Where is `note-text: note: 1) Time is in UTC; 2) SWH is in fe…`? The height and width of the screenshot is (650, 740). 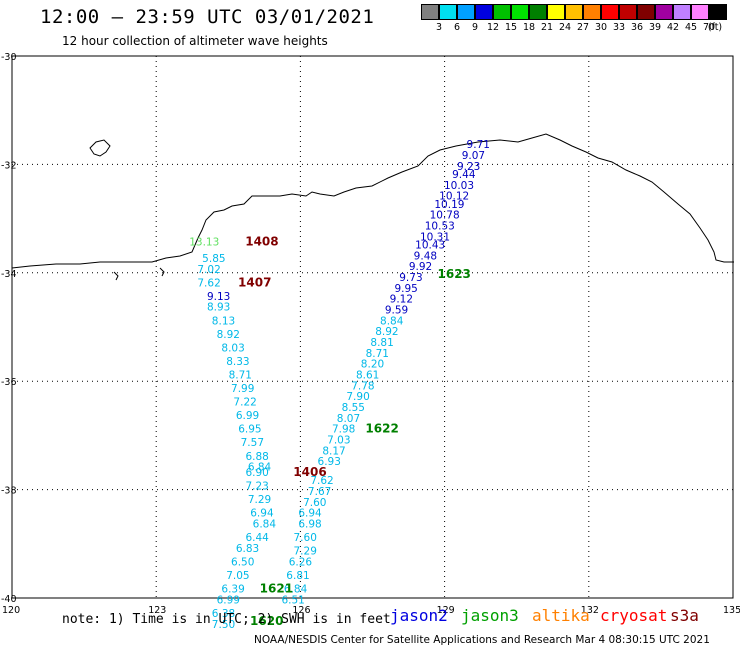
note-text: note: 1) Time is in UTC; 2) SWH is in fe… is located at coordinates (226, 619).